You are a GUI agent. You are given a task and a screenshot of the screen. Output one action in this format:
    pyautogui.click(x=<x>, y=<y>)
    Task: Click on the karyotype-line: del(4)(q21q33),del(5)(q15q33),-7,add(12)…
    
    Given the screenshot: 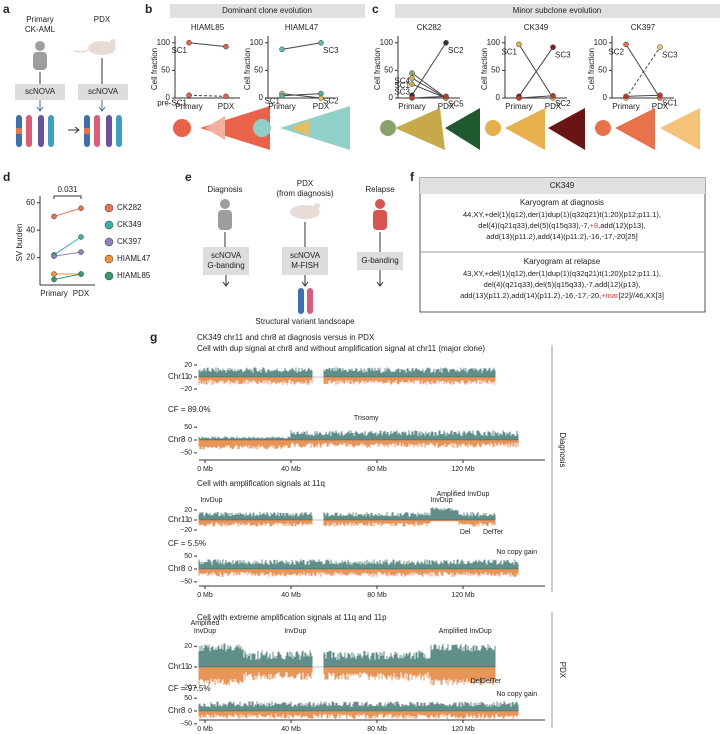 What is the action you would take?
    pyautogui.click(x=562, y=284)
    